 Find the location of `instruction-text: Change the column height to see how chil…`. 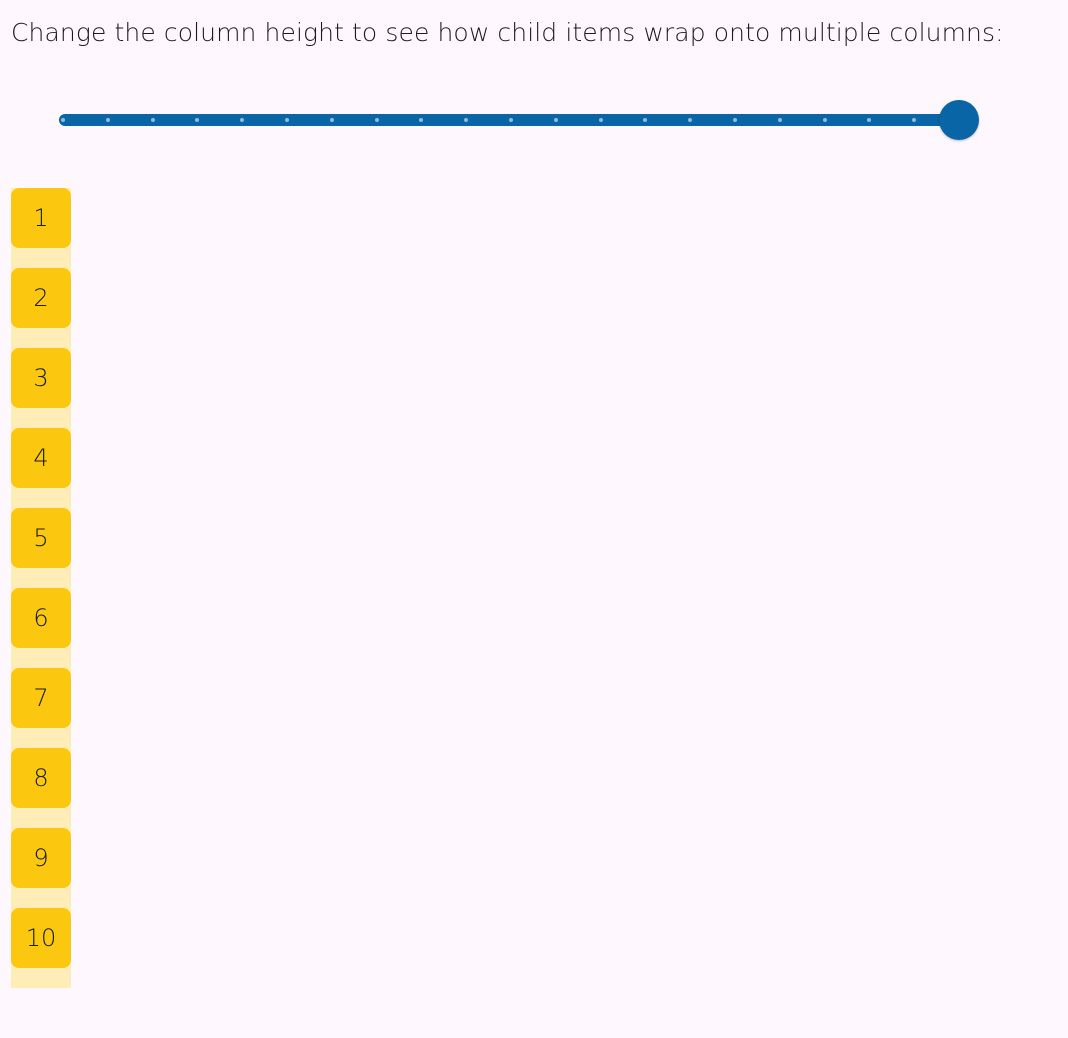

instruction-text: Change the column height to see how chil… is located at coordinates (507, 32).